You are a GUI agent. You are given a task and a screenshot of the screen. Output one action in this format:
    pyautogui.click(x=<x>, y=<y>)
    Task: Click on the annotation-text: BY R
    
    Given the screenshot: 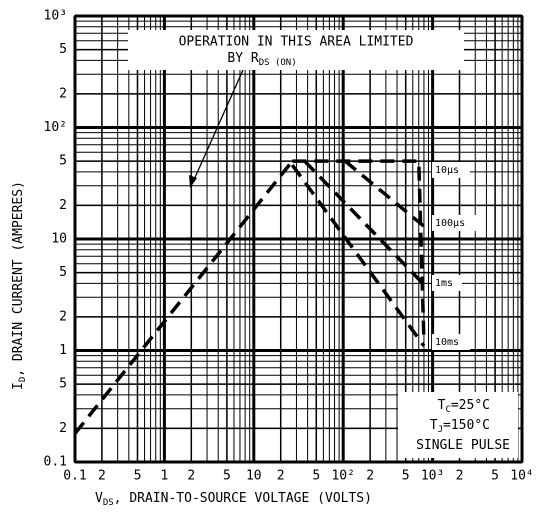 What is the action you would take?
    pyautogui.click(x=242, y=58)
    